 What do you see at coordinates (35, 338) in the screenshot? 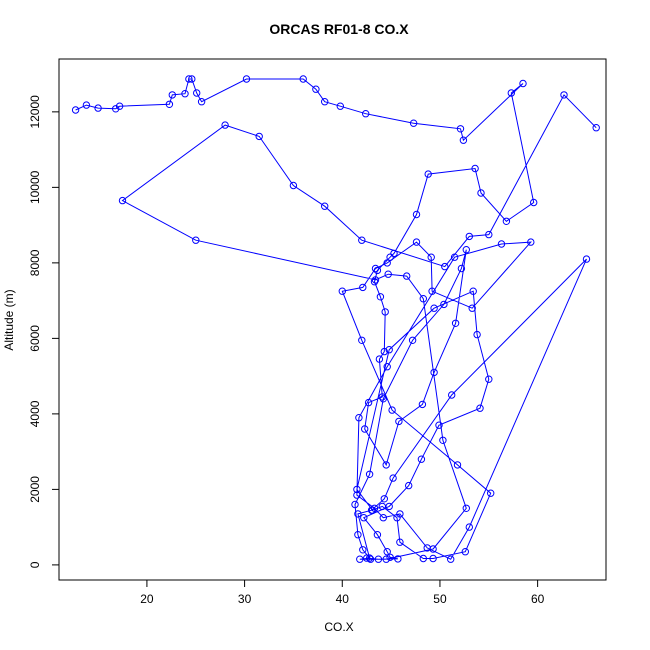
I see `y-tick-label: 6000` at bounding box center [35, 338].